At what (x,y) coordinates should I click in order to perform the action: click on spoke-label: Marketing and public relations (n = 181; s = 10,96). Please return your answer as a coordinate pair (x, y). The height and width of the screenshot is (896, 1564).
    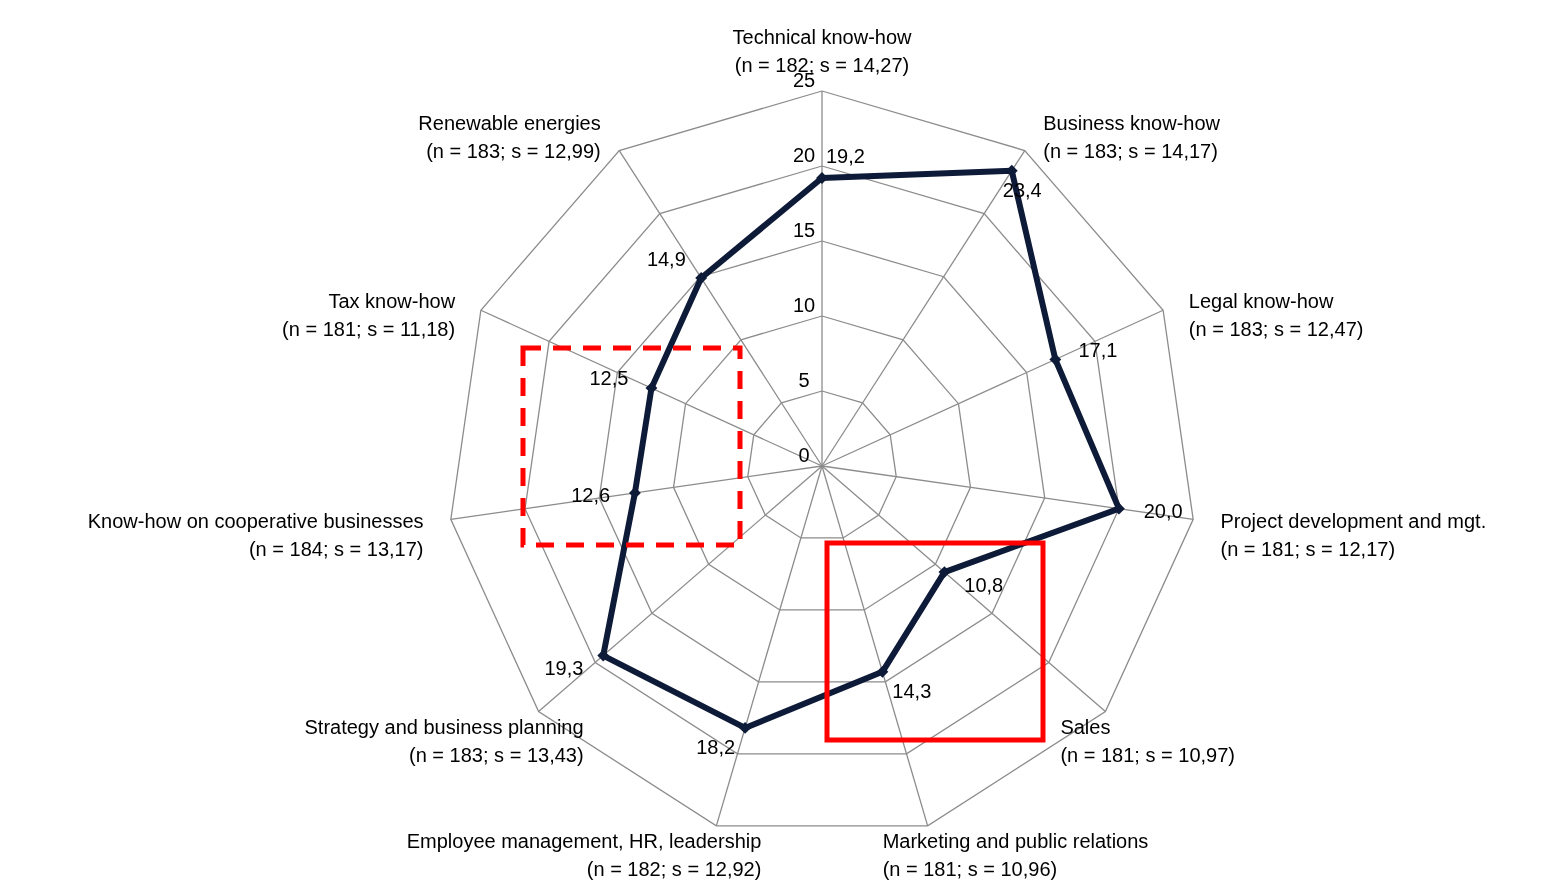
    Looking at the image, I should click on (1015, 854).